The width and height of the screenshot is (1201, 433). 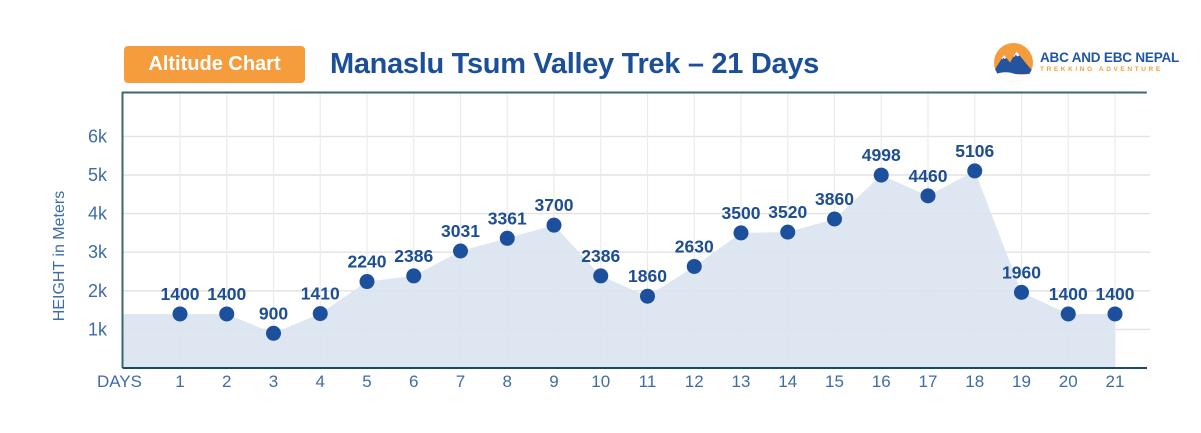 I want to click on value-label: 2630, so click(x=694, y=246).